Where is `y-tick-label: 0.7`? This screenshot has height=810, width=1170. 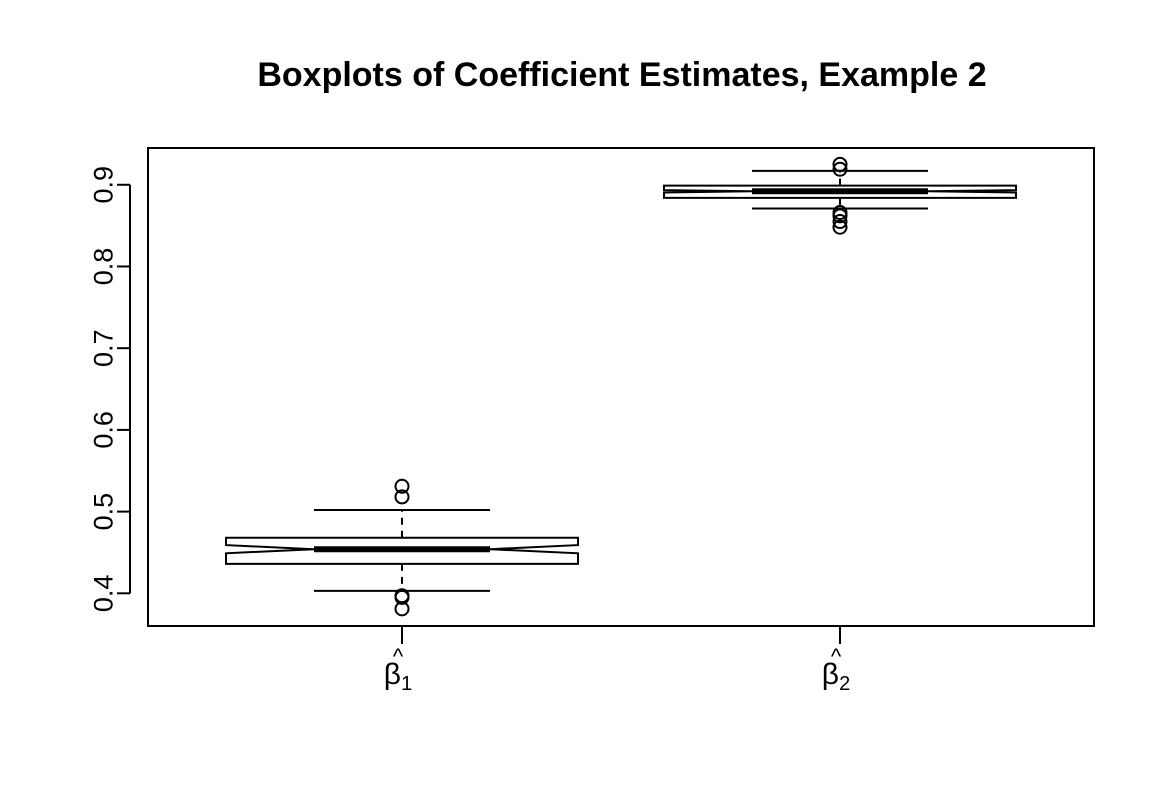 y-tick-label: 0.7 is located at coordinates (103, 348).